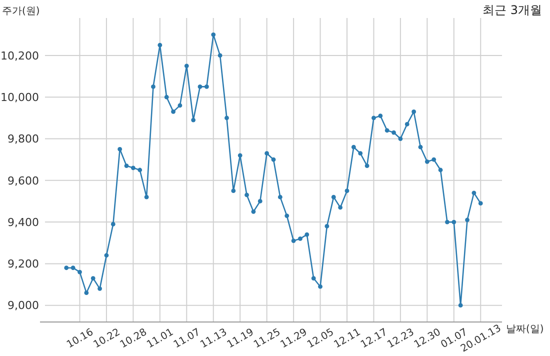 The height and width of the screenshot is (356, 550). Describe the element at coordinates (525, 329) in the screenshot. I see `x-axis-title: 날짜(일)` at that location.